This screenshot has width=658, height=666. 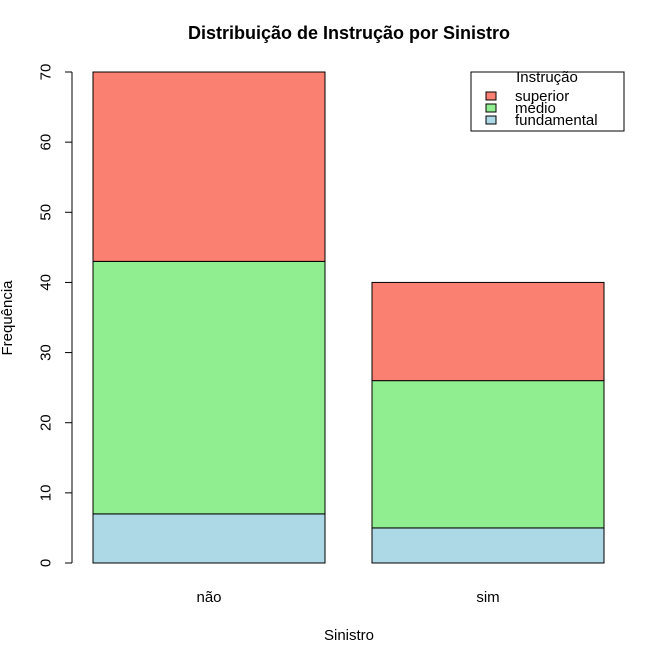 I want to click on x-axis-ticks: não sim, so click(x=347, y=597).